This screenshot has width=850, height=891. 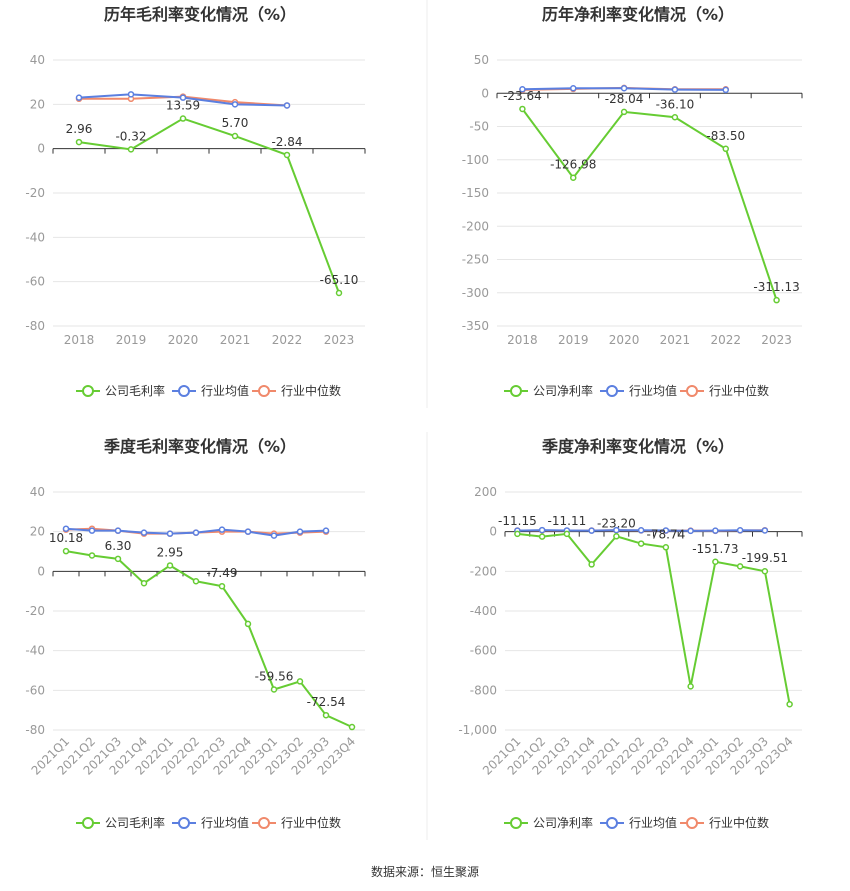 What do you see at coordinates (199, 446) in the screenshot?
I see `chart-title: 季度毛利率变化情况（%）` at bounding box center [199, 446].